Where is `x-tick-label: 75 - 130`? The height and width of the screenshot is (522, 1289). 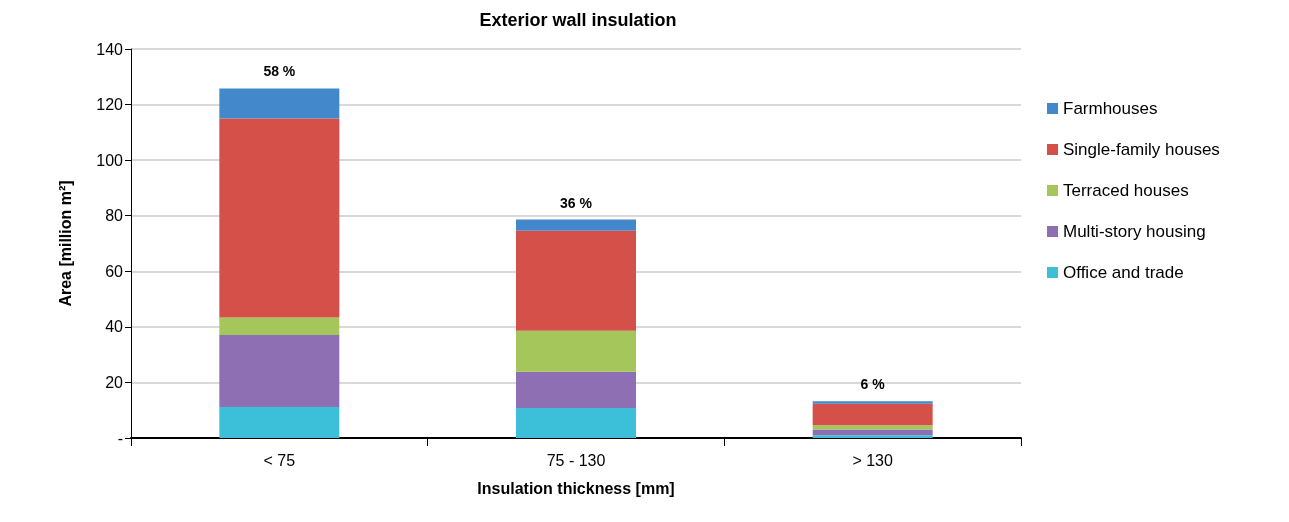
x-tick-label: 75 - 130 is located at coordinates (576, 460).